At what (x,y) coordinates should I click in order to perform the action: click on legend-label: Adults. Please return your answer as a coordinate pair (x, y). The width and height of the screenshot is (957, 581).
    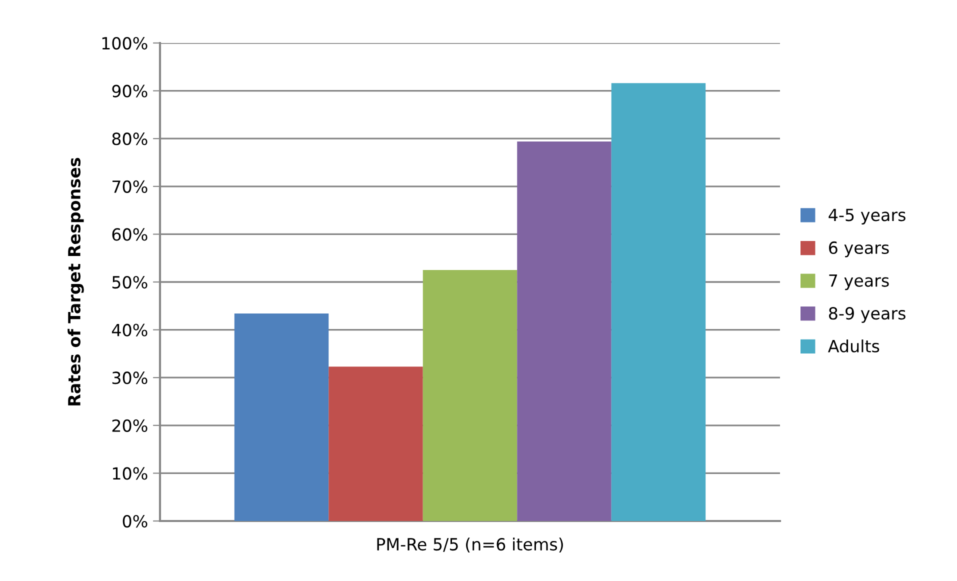
    Looking at the image, I should click on (854, 346).